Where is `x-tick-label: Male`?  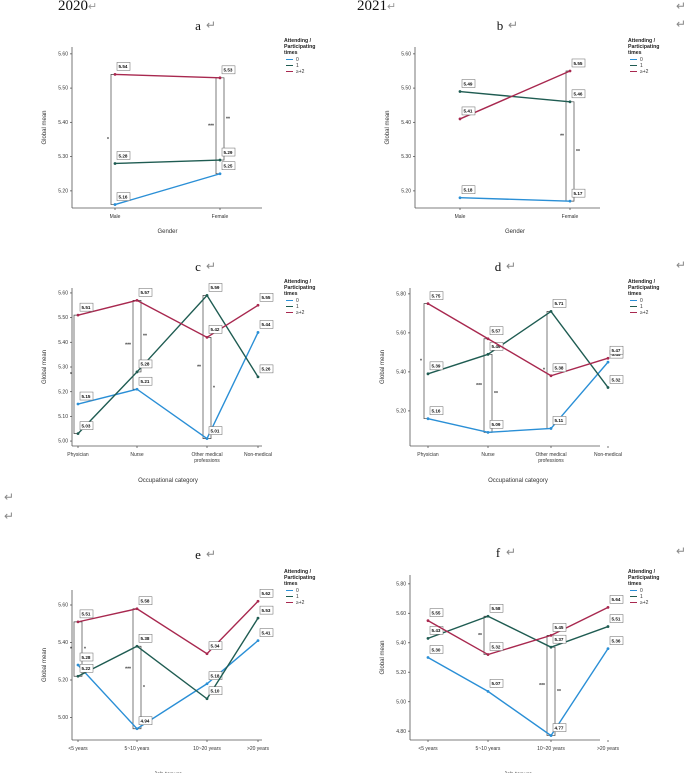 x-tick-label: Male is located at coordinates (460, 217).